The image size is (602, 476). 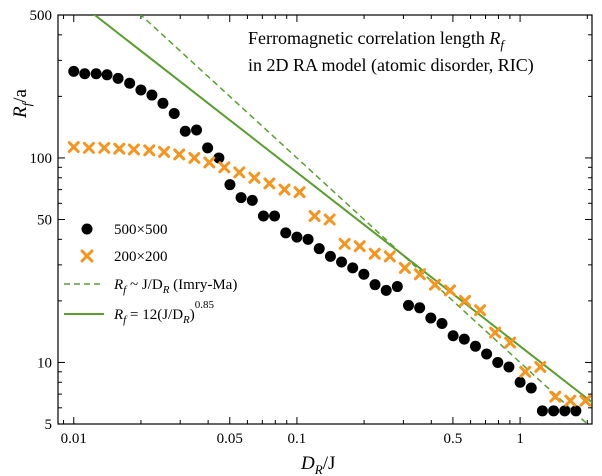 What do you see at coordinates (391, 65) in the screenshot?
I see `annotation-line-2: in 2D RA model (atomic disorder, RIC)` at bounding box center [391, 65].